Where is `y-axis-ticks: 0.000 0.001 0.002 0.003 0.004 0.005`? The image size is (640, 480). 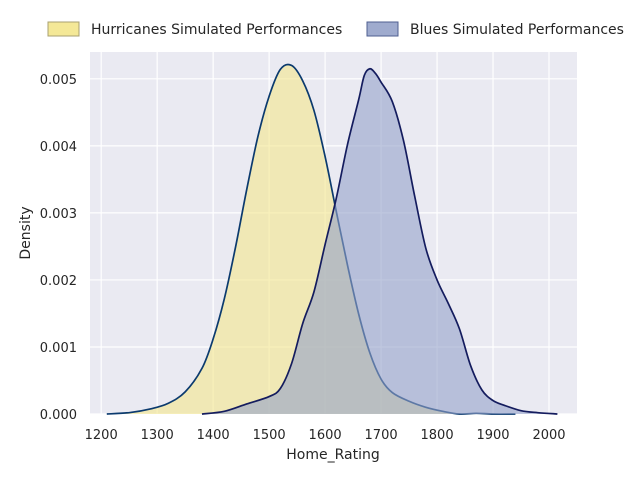
y-axis-ticks: 0.000 0.001 0.002 0.003 0.004 0.005 is located at coordinates (58, 248).